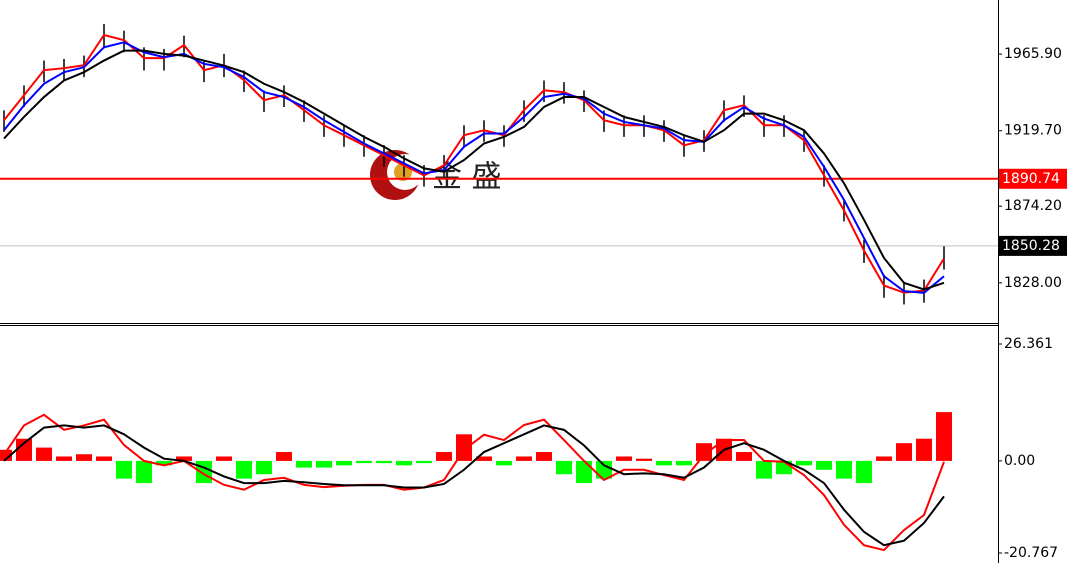 This screenshot has width=1067, height=563. What do you see at coordinates (1019, 461) in the screenshot?
I see `y-tick-label: 0.00` at bounding box center [1019, 461].